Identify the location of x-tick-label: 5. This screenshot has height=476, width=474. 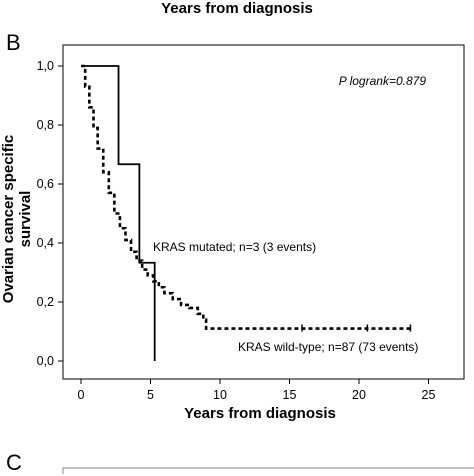
(150, 395).